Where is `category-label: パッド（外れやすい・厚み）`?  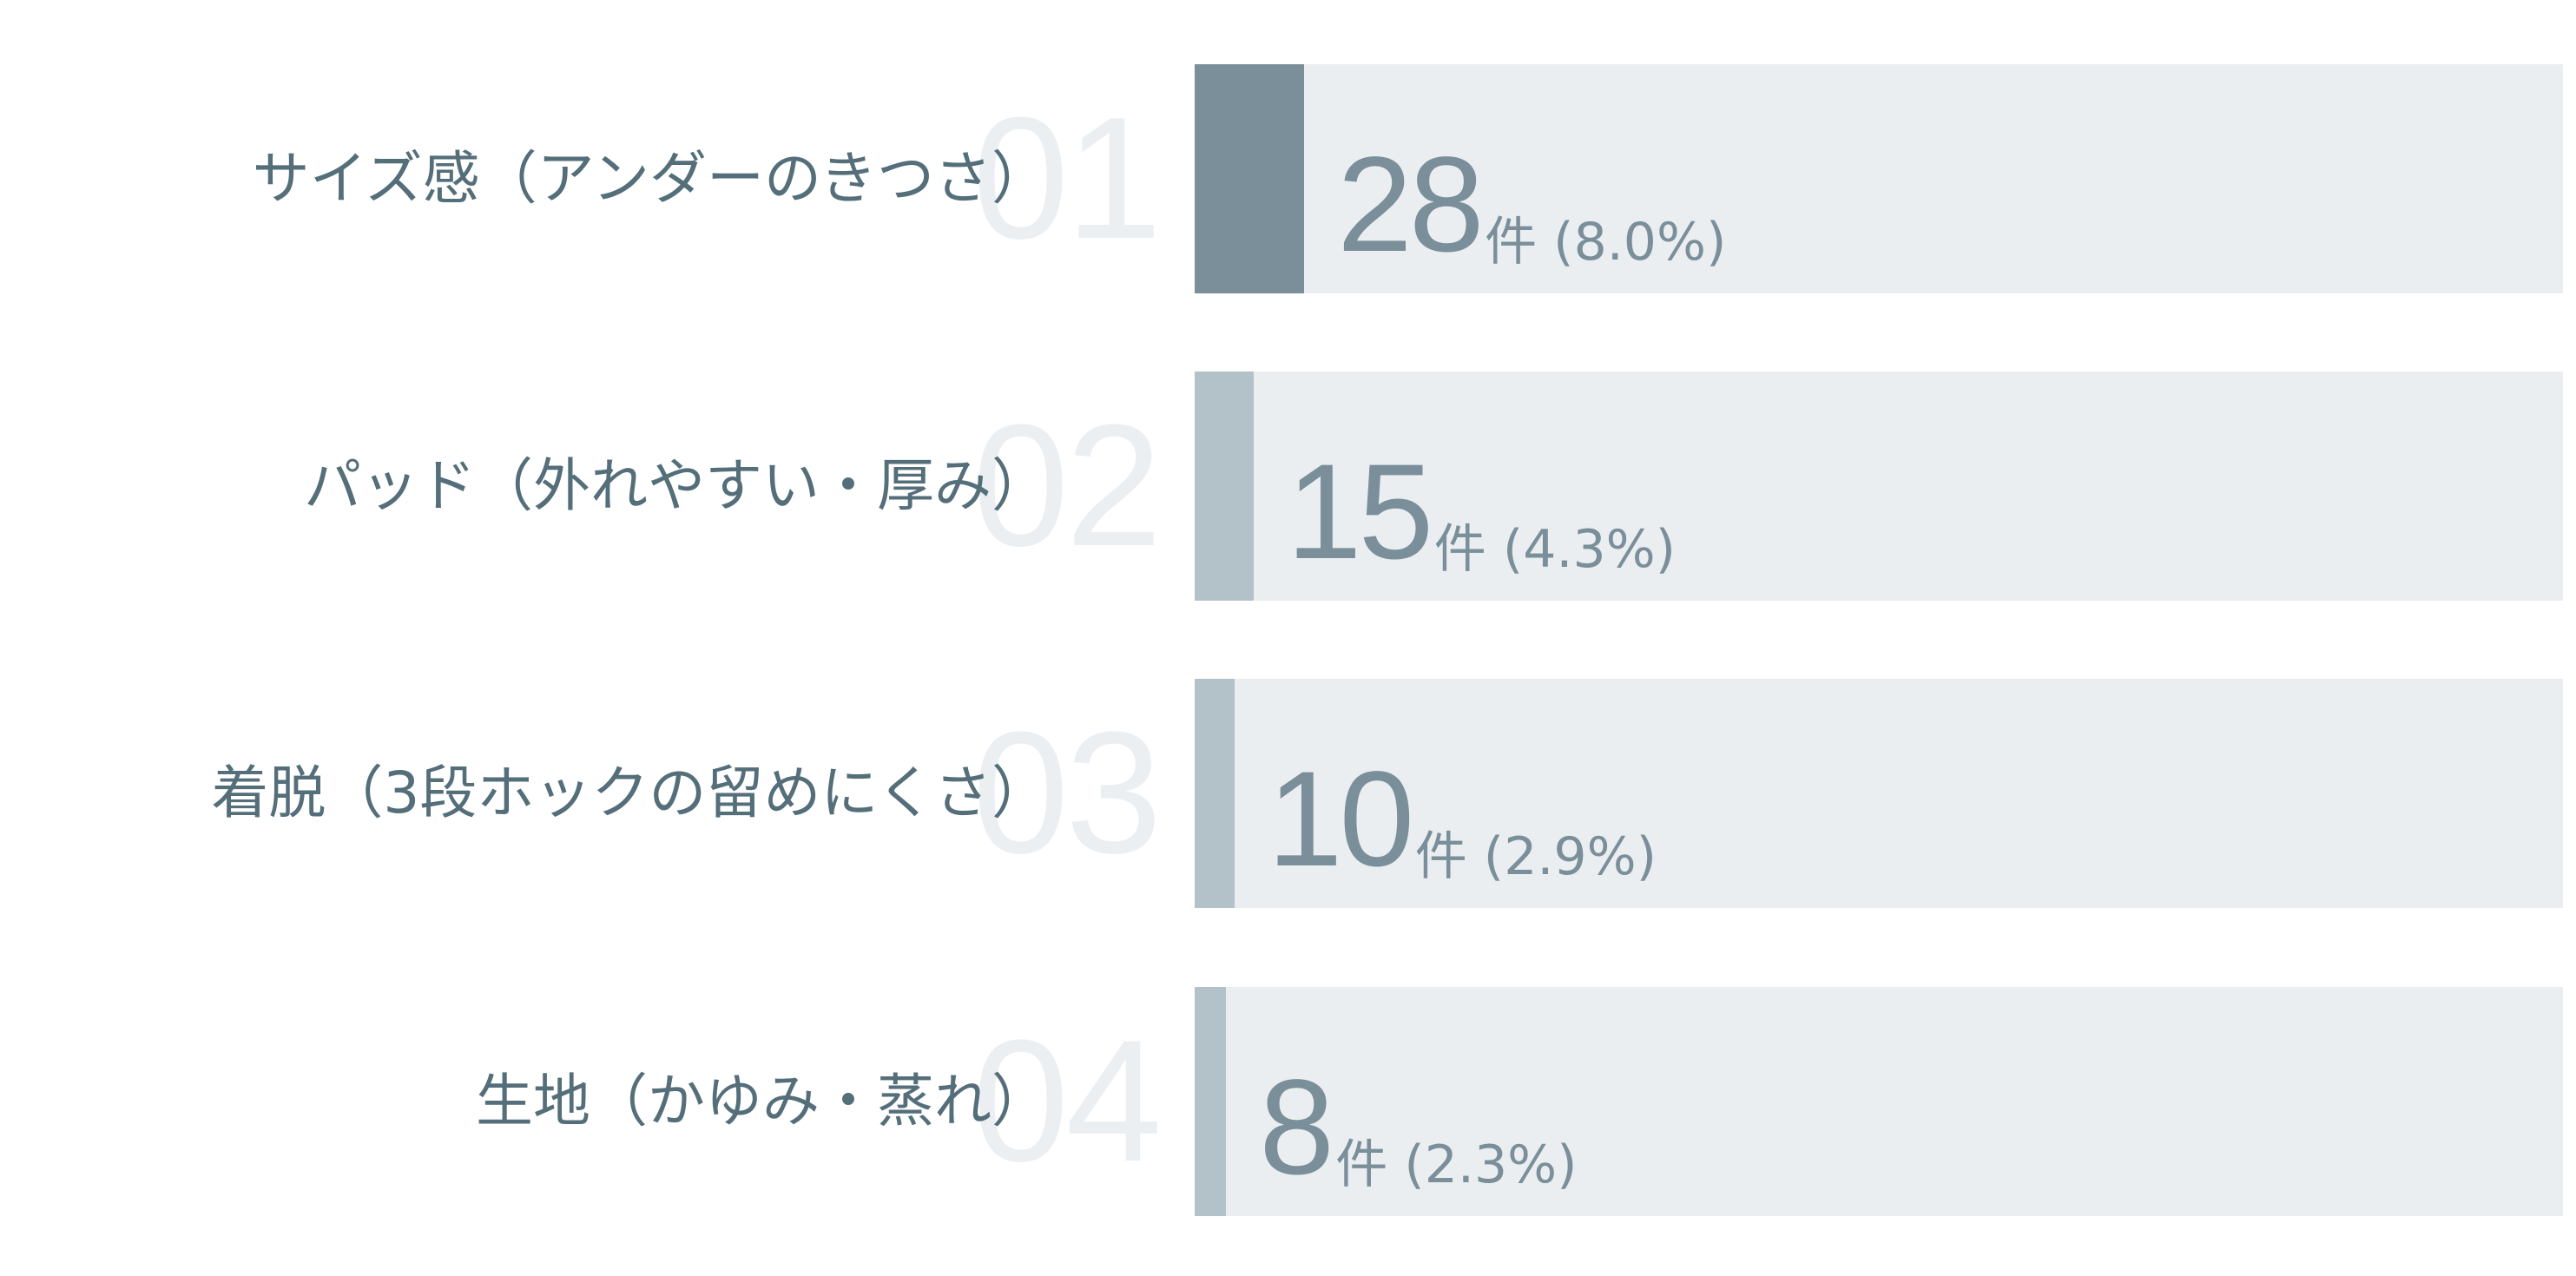
category-label: パッド（外れやすい・厚み） is located at coordinates (676, 485).